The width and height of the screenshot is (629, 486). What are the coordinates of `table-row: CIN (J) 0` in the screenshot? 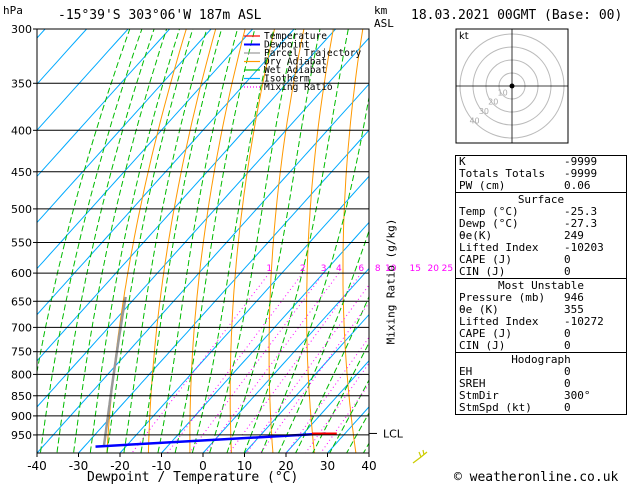 It's located at (541, 346).